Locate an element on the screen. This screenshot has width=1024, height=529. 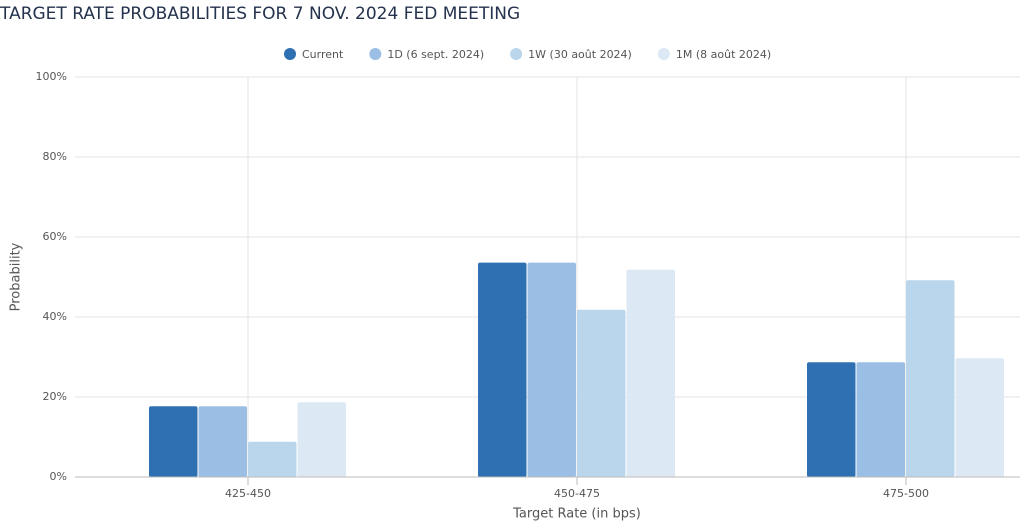
y-tick-label: 40% is located at coordinates (55, 316).